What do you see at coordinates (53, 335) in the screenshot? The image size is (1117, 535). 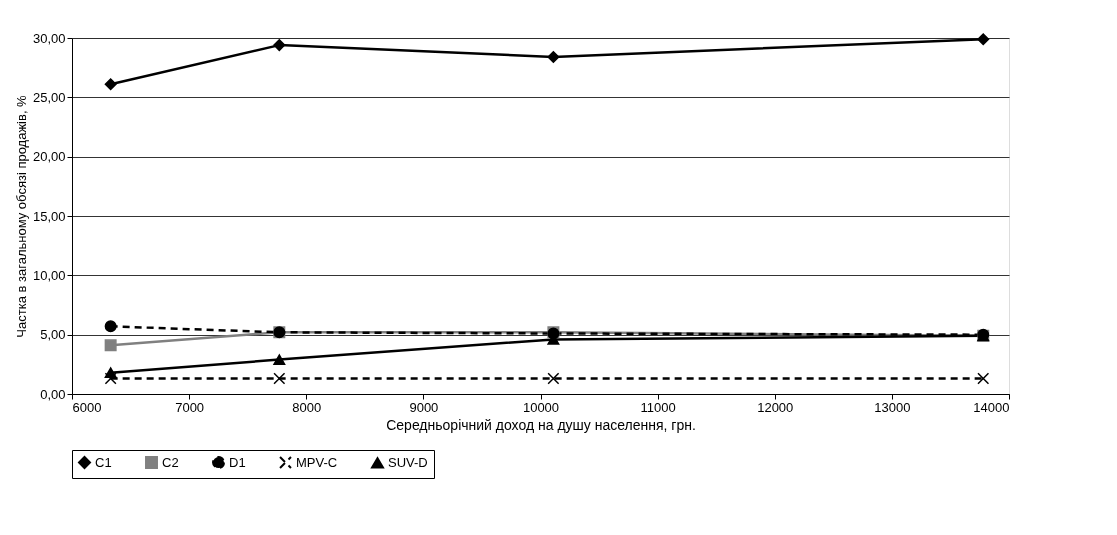 I see `y-tick-label: 5,00` at bounding box center [53, 335].